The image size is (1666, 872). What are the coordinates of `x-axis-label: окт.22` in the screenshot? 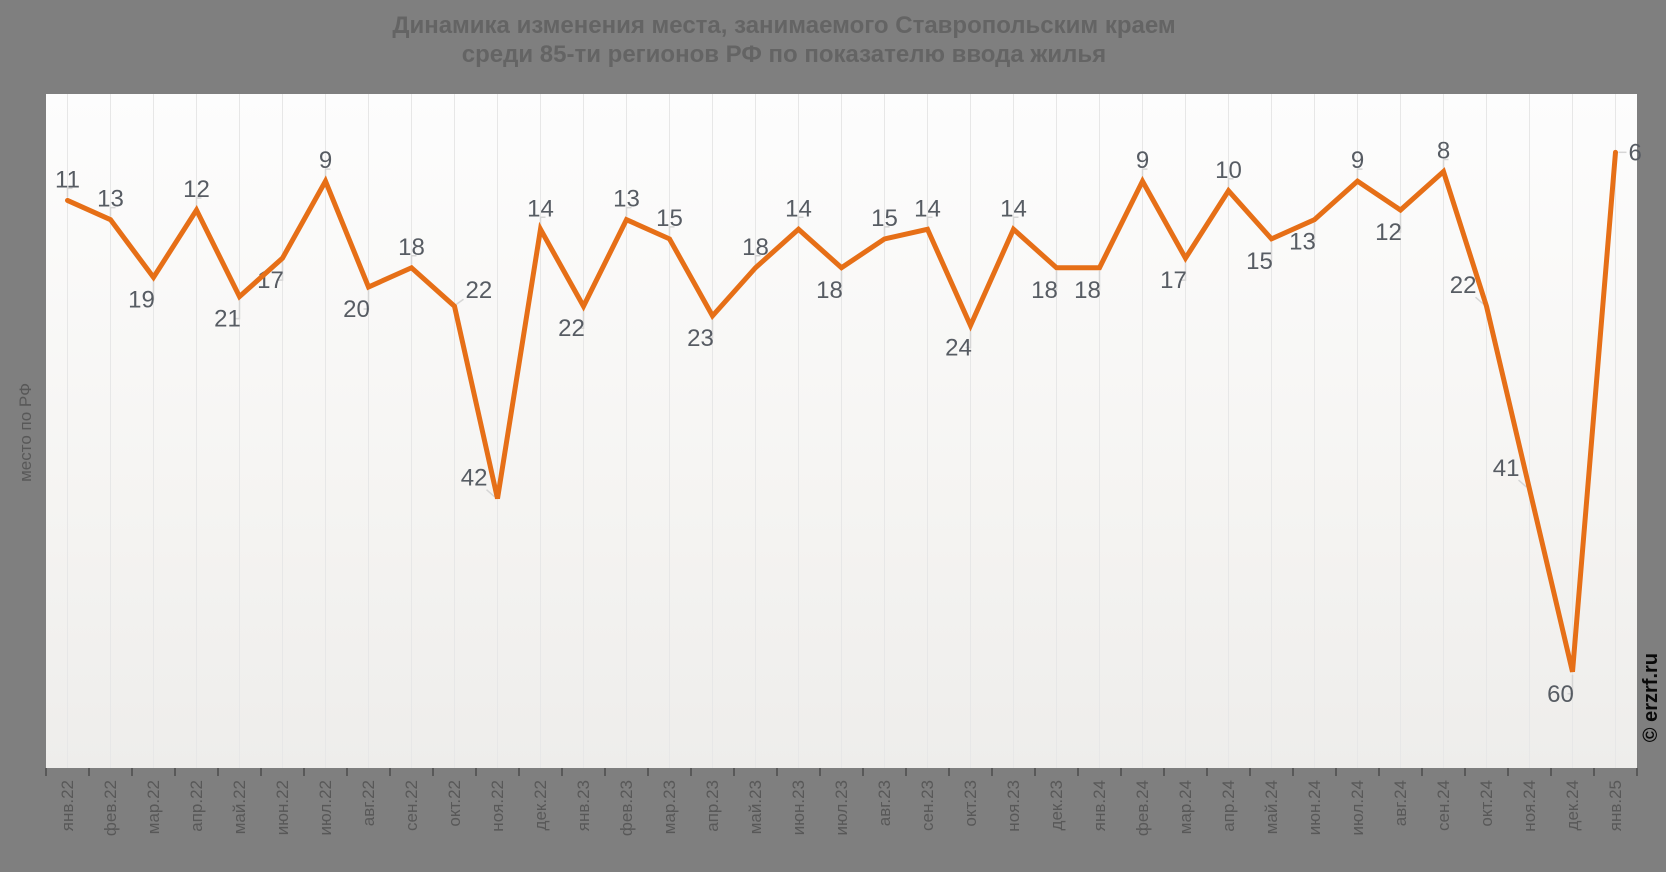 It's located at (454, 803).